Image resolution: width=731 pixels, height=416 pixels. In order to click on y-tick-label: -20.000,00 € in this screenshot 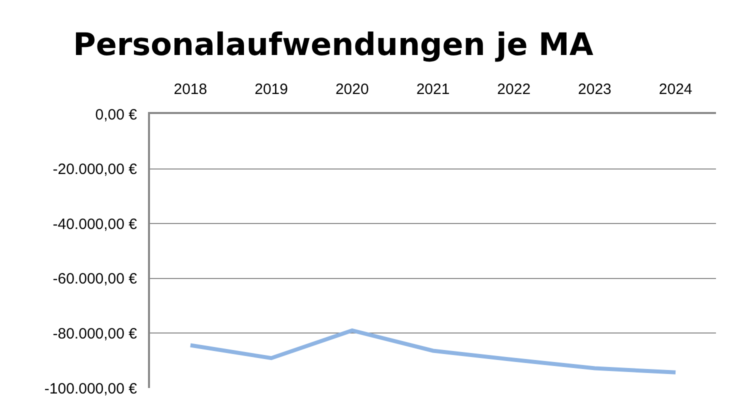, I will do `click(95, 169)`.